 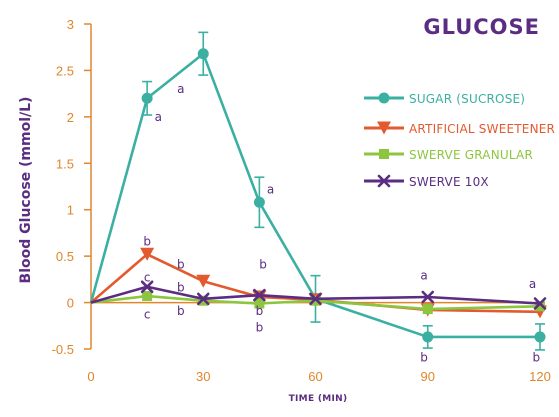 I want to click on legend-label: SWERVE 10X, so click(x=449, y=182).